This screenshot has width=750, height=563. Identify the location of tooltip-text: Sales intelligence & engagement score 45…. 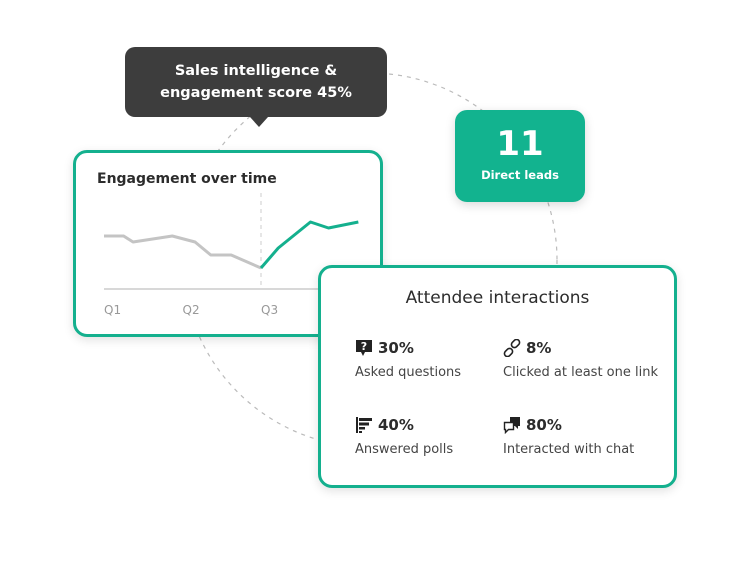
(256, 82).